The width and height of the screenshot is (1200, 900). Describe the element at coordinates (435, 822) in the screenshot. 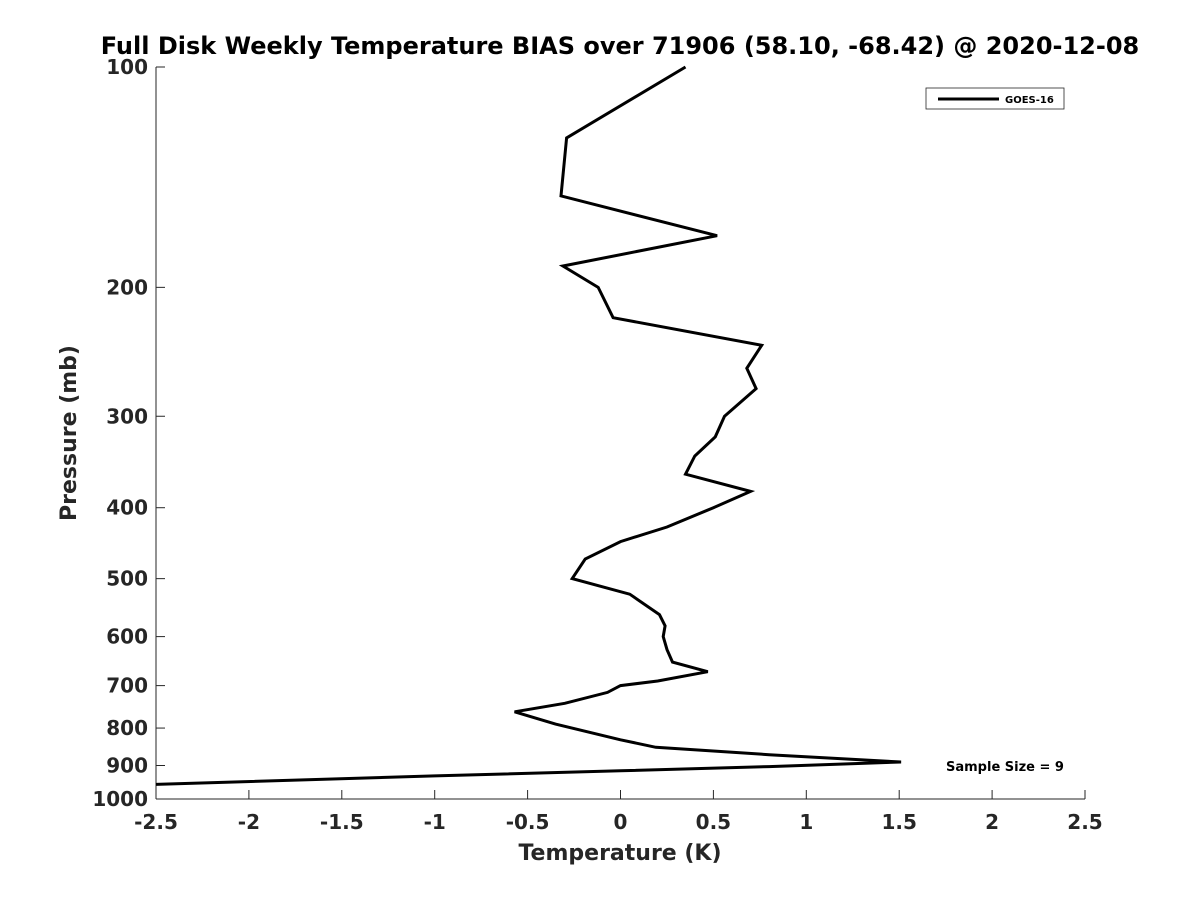

I see `x-tick-label: -1` at that location.